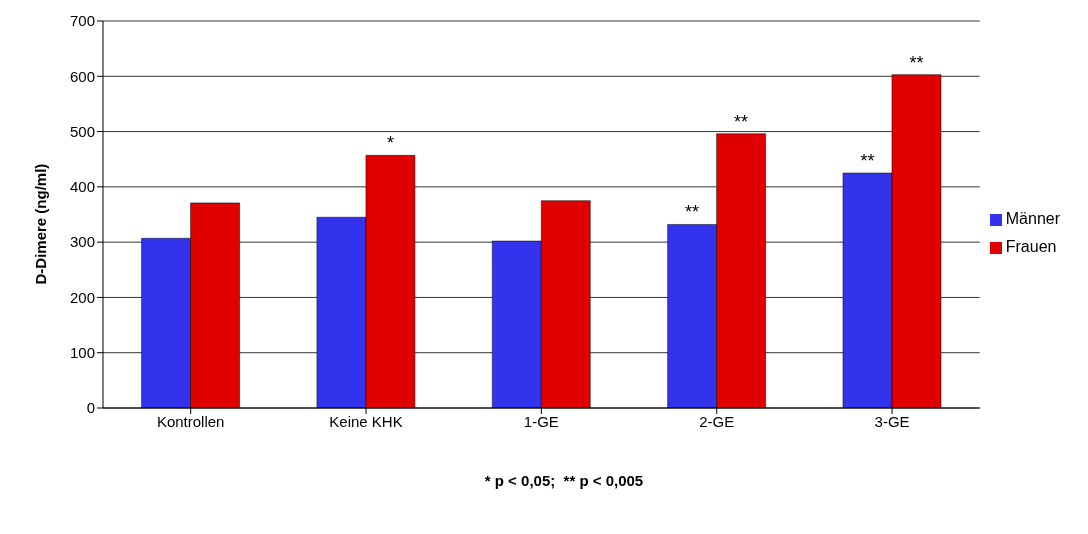 Image resolution: width=1088 pixels, height=534 pixels. What do you see at coordinates (1032, 218) in the screenshot?
I see `legend-label: Männer` at bounding box center [1032, 218].